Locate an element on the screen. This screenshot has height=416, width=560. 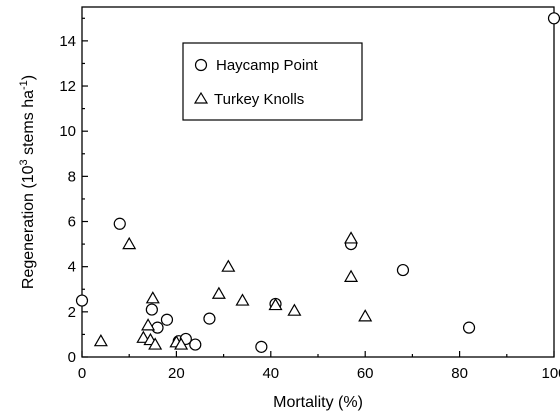
y-axis-title-sup2: -1 is located at coordinates (24, 85).